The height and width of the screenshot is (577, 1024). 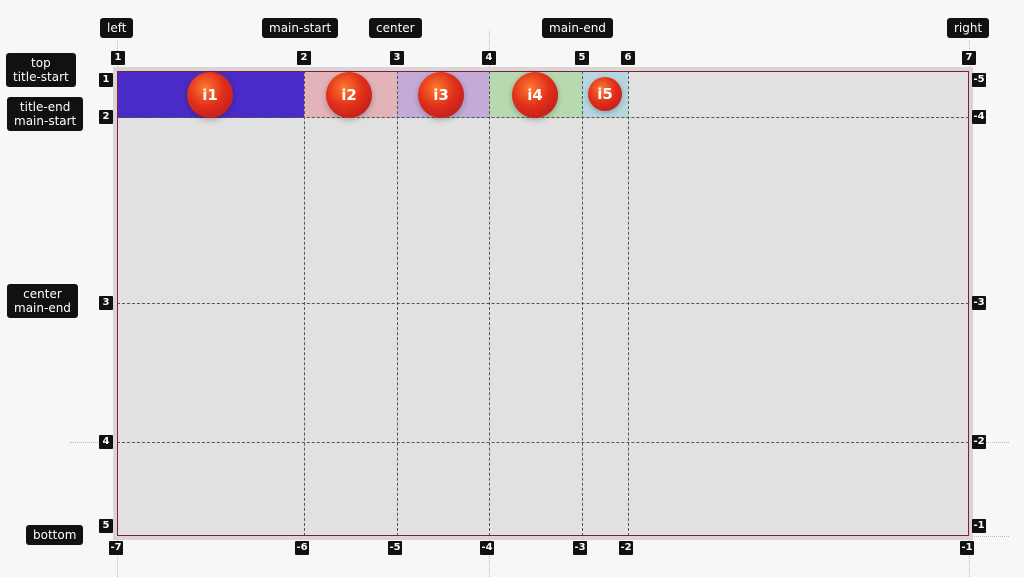 I want to click on column-area-label-right: right, so click(x=968, y=28).